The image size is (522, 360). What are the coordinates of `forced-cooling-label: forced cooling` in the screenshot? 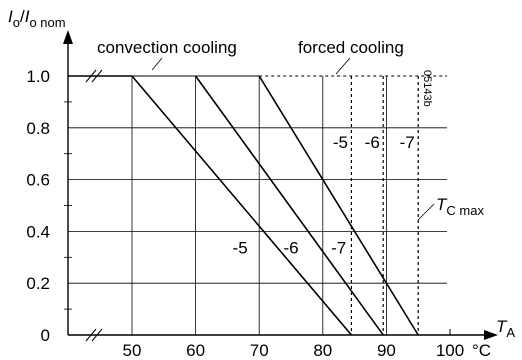 It's located at (351, 47).